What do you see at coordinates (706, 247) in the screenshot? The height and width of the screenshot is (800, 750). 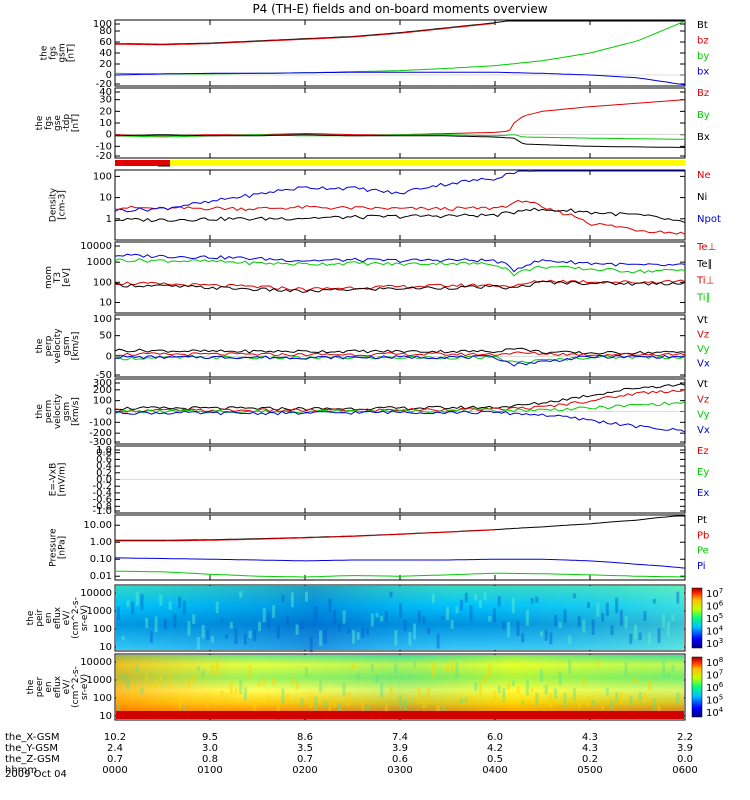 I see `legend-entry-Te⊥: Te⊥` at bounding box center [706, 247].